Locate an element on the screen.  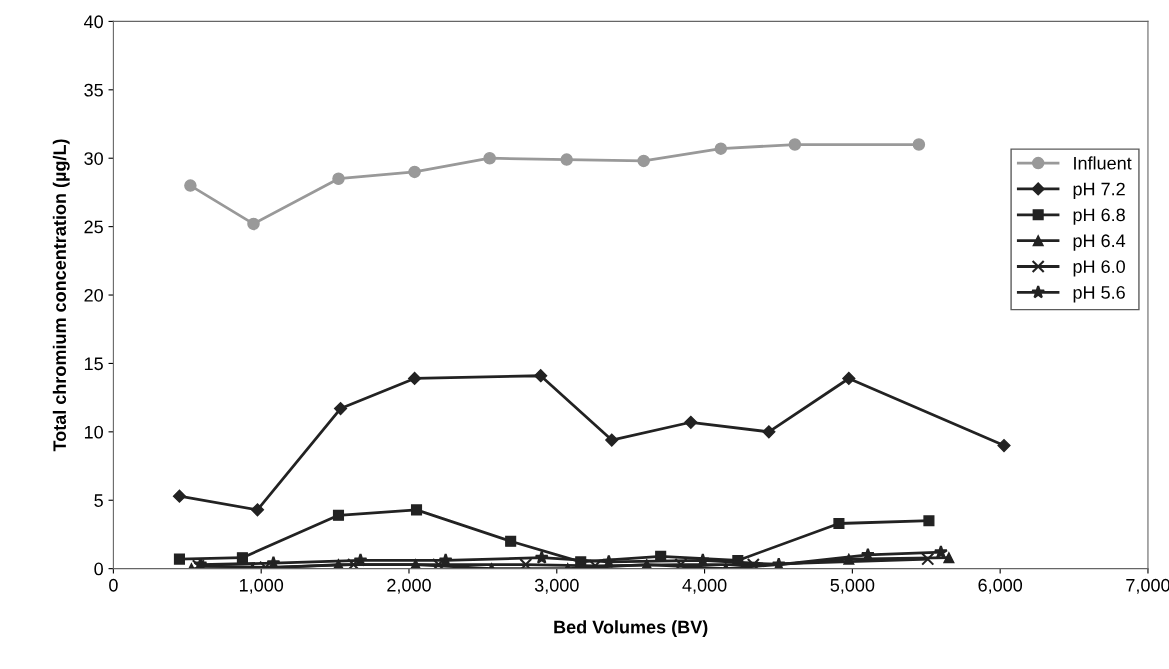
x-tick-label: 3,000 is located at coordinates (556, 586).